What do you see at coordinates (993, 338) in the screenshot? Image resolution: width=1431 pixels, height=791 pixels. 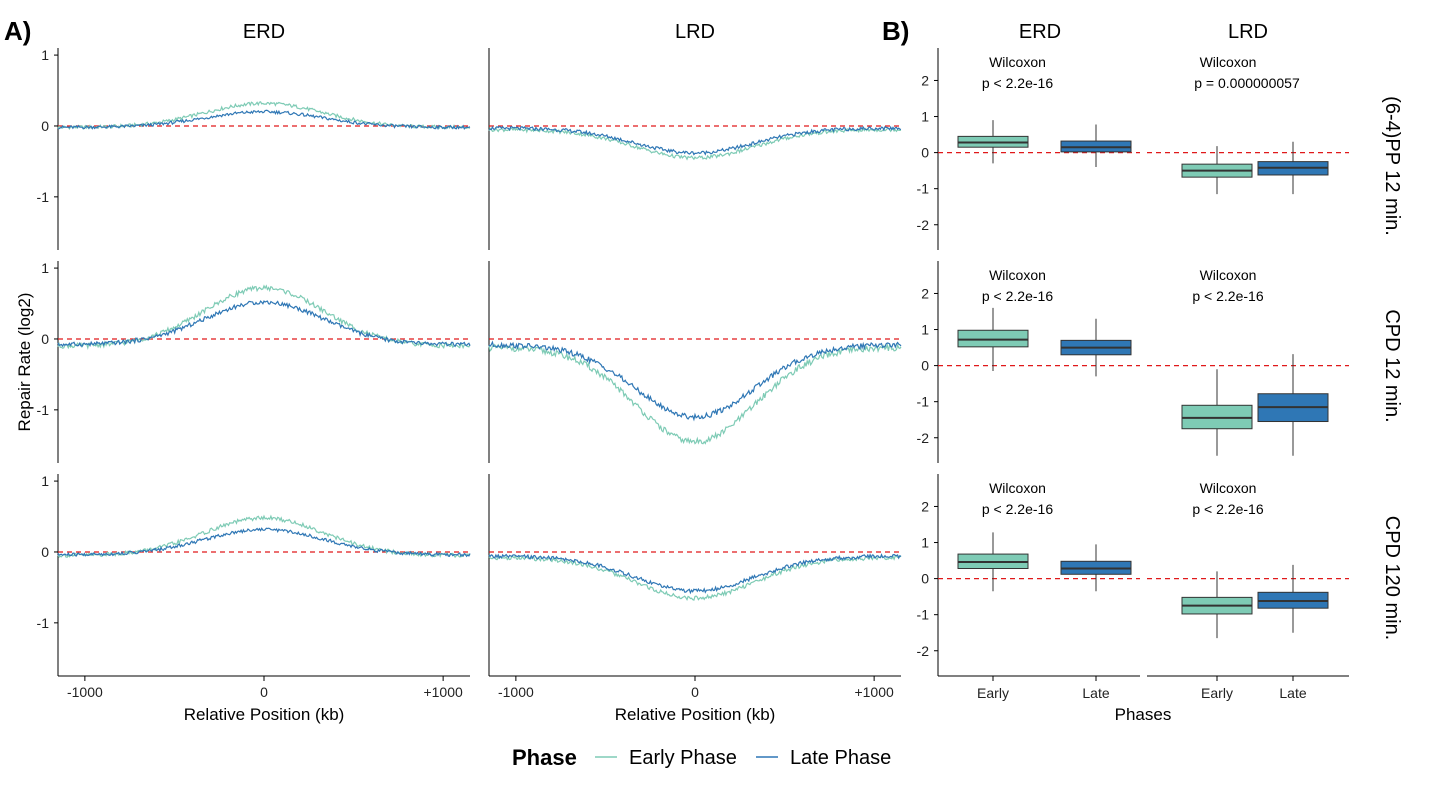 I see `box-early` at bounding box center [993, 338].